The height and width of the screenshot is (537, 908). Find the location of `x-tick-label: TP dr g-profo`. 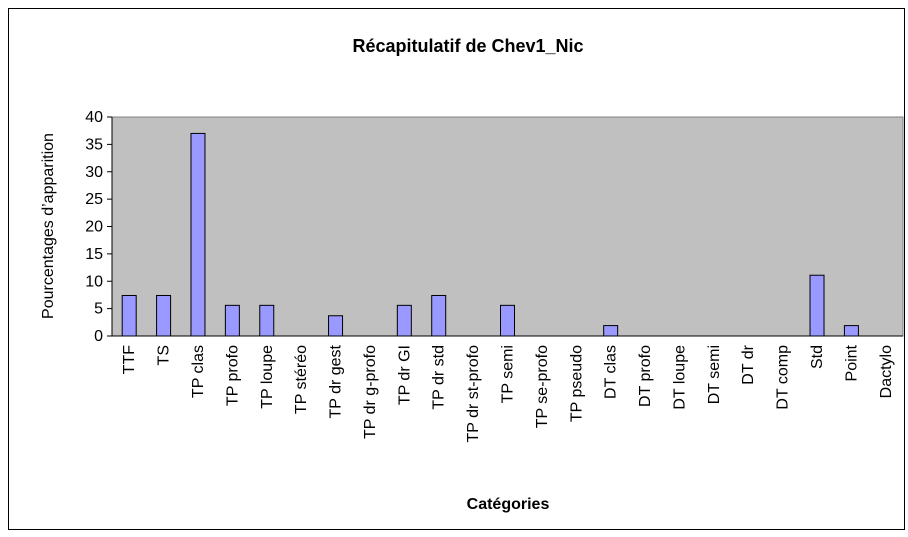

x-tick-label: TP dr g-profo is located at coordinates (370, 392).